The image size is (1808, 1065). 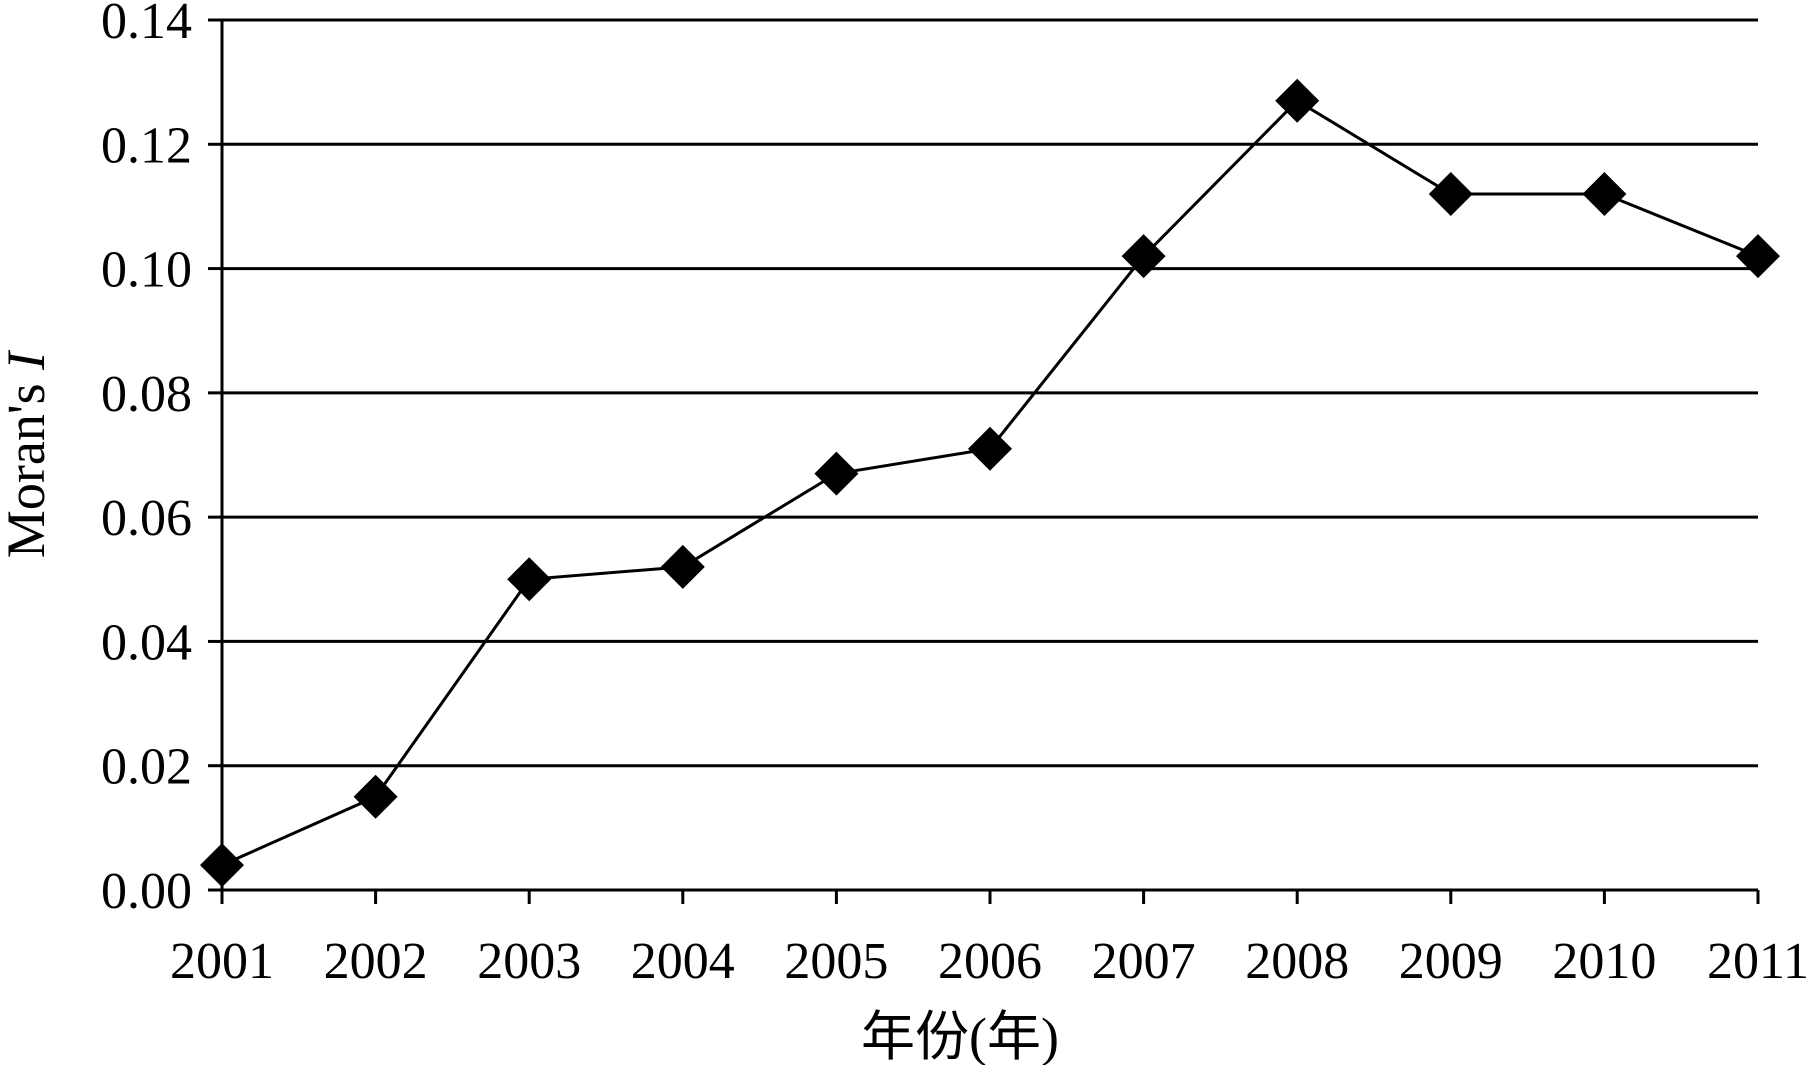 What do you see at coordinates (146, 460) in the screenshot?
I see `y-tick-labels: 0.00 0.02 0.04 0.06 0.08 0.10 0.12 0.14` at bounding box center [146, 460].